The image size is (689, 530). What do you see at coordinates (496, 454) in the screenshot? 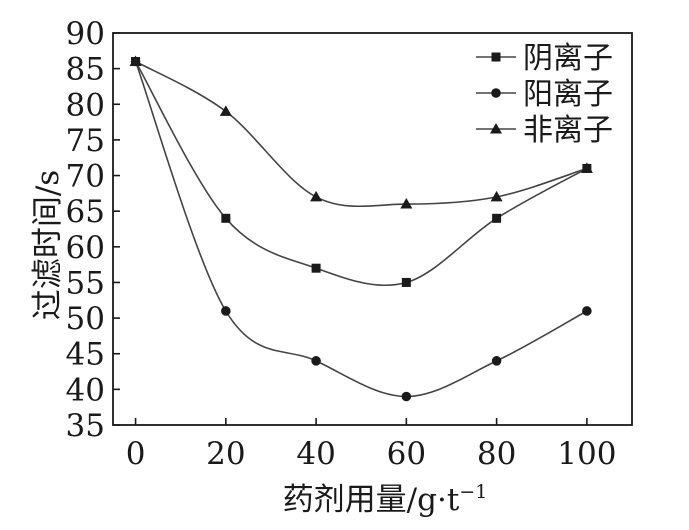
I see `x-tick-label: 80` at bounding box center [496, 454].